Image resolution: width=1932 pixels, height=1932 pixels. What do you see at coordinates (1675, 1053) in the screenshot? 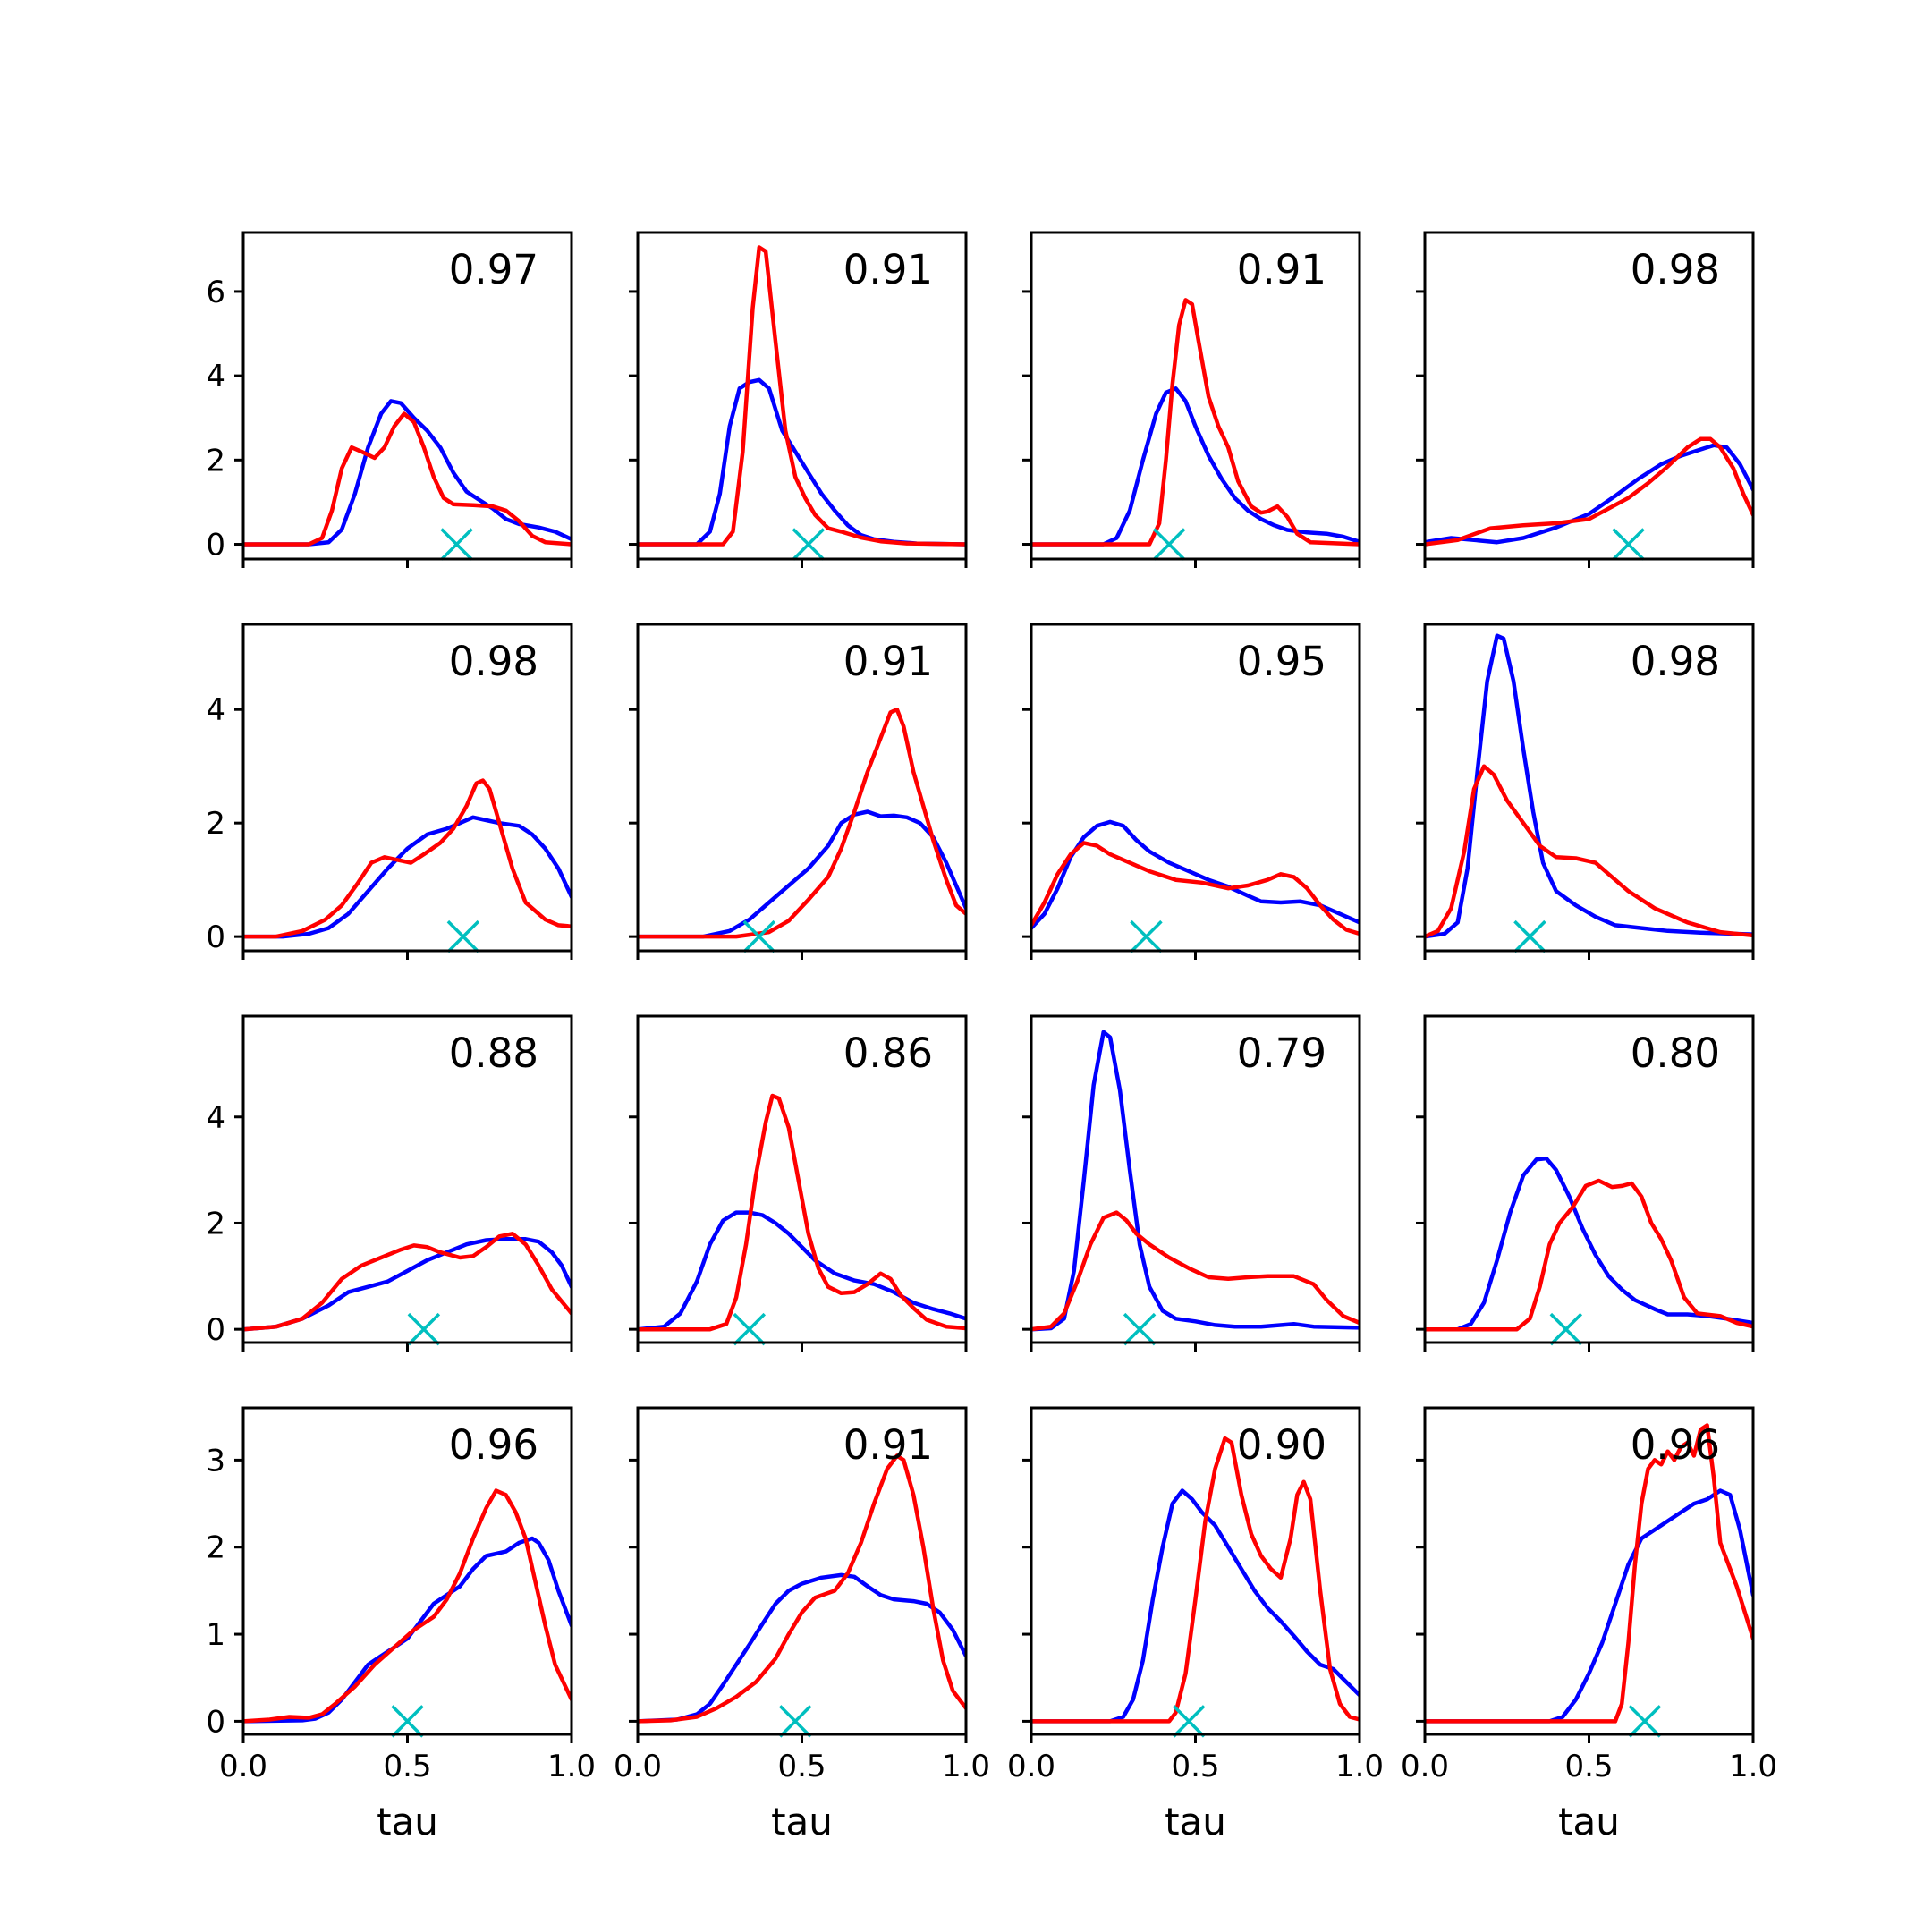
I see `correlation-label: 0.80` at bounding box center [1675, 1053].